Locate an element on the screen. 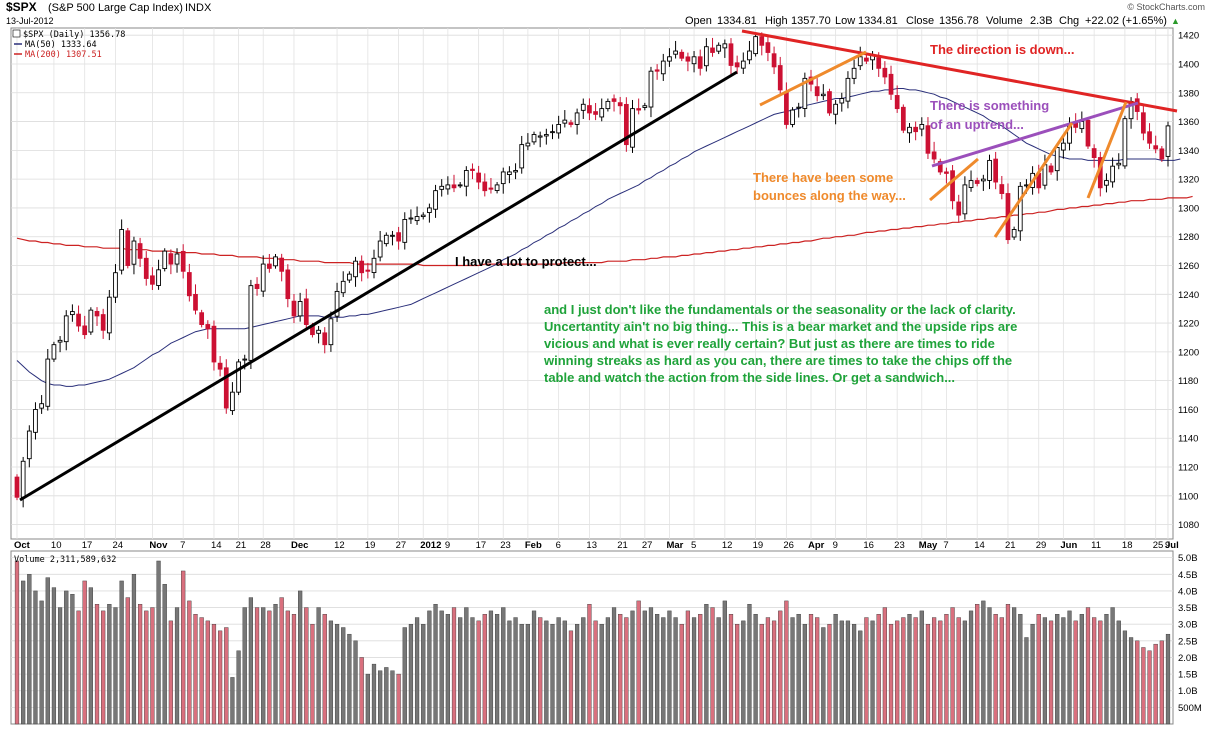 The height and width of the screenshot is (732, 1210). date-tick-label: Dec is located at coordinates (299, 545).